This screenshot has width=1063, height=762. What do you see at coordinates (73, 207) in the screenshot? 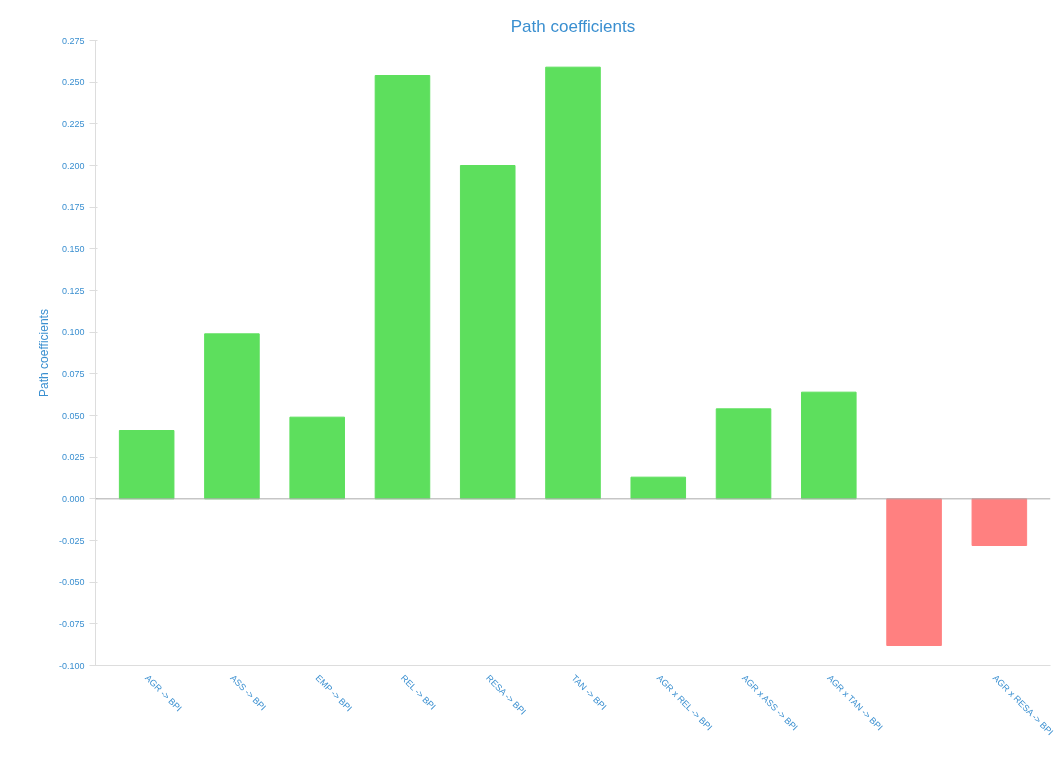
I see `y-tick-label: 0.175` at bounding box center [73, 207].